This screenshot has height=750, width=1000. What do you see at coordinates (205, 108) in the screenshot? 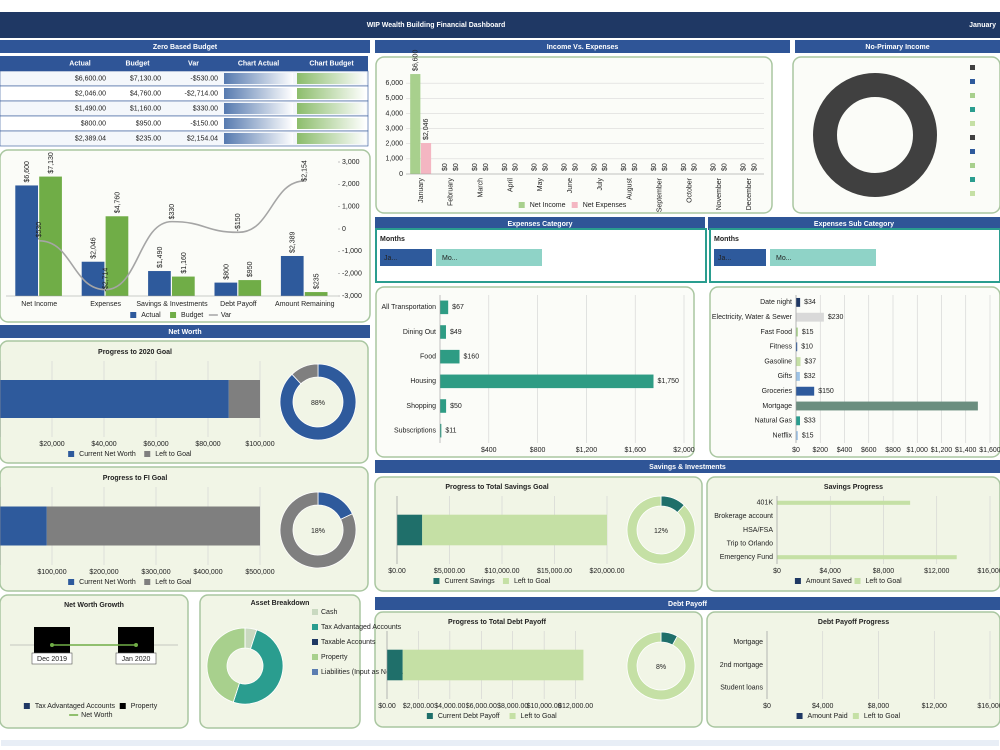
I see `table-cell: $330.00` at bounding box center [205, 108].